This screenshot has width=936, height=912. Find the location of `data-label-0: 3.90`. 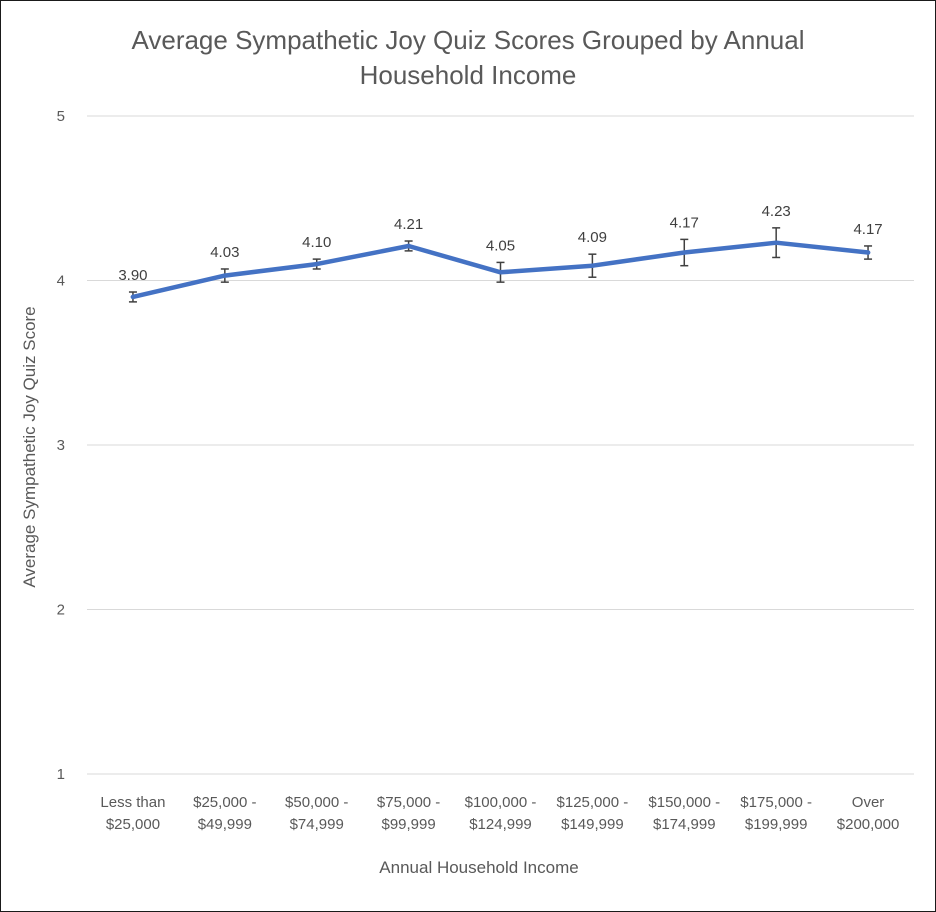

data-label-0: 3.90 is located at coordinates (132, 275).